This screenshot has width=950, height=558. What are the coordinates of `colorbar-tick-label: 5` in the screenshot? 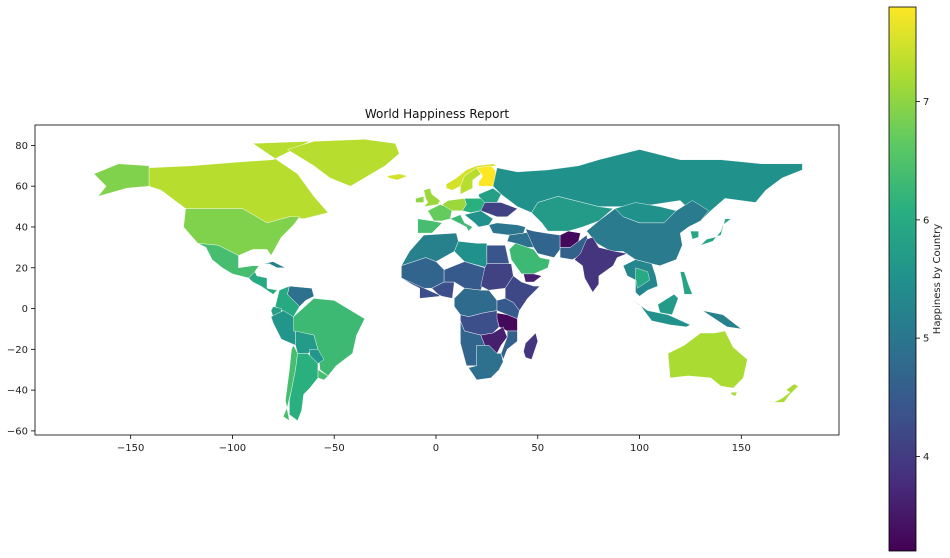 It's located at (926, 339).